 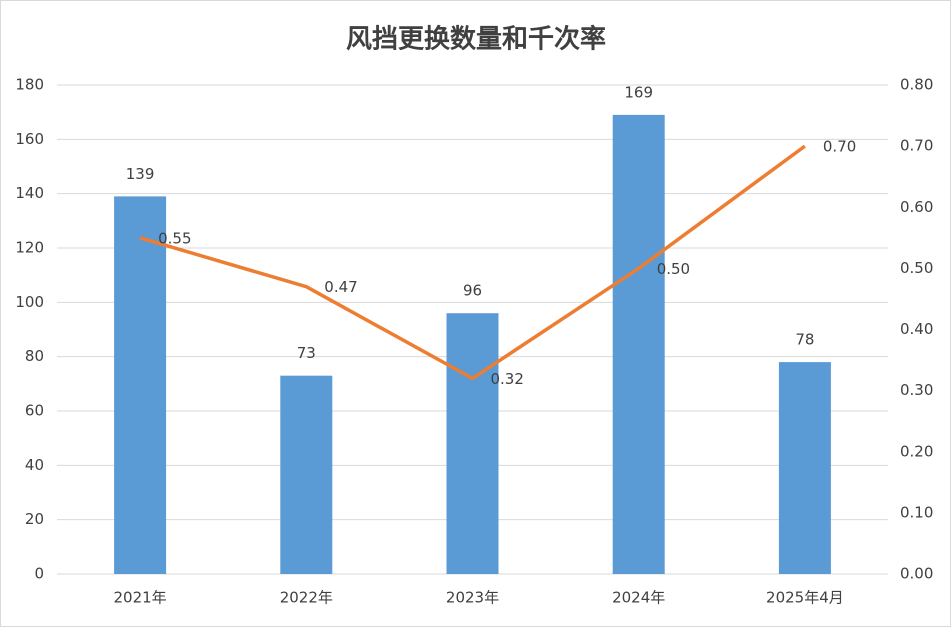 What do you see at coordinates (29, 139) in the screenshot?
I see `y-tick-label: 160` at bounding box center [29, 139].